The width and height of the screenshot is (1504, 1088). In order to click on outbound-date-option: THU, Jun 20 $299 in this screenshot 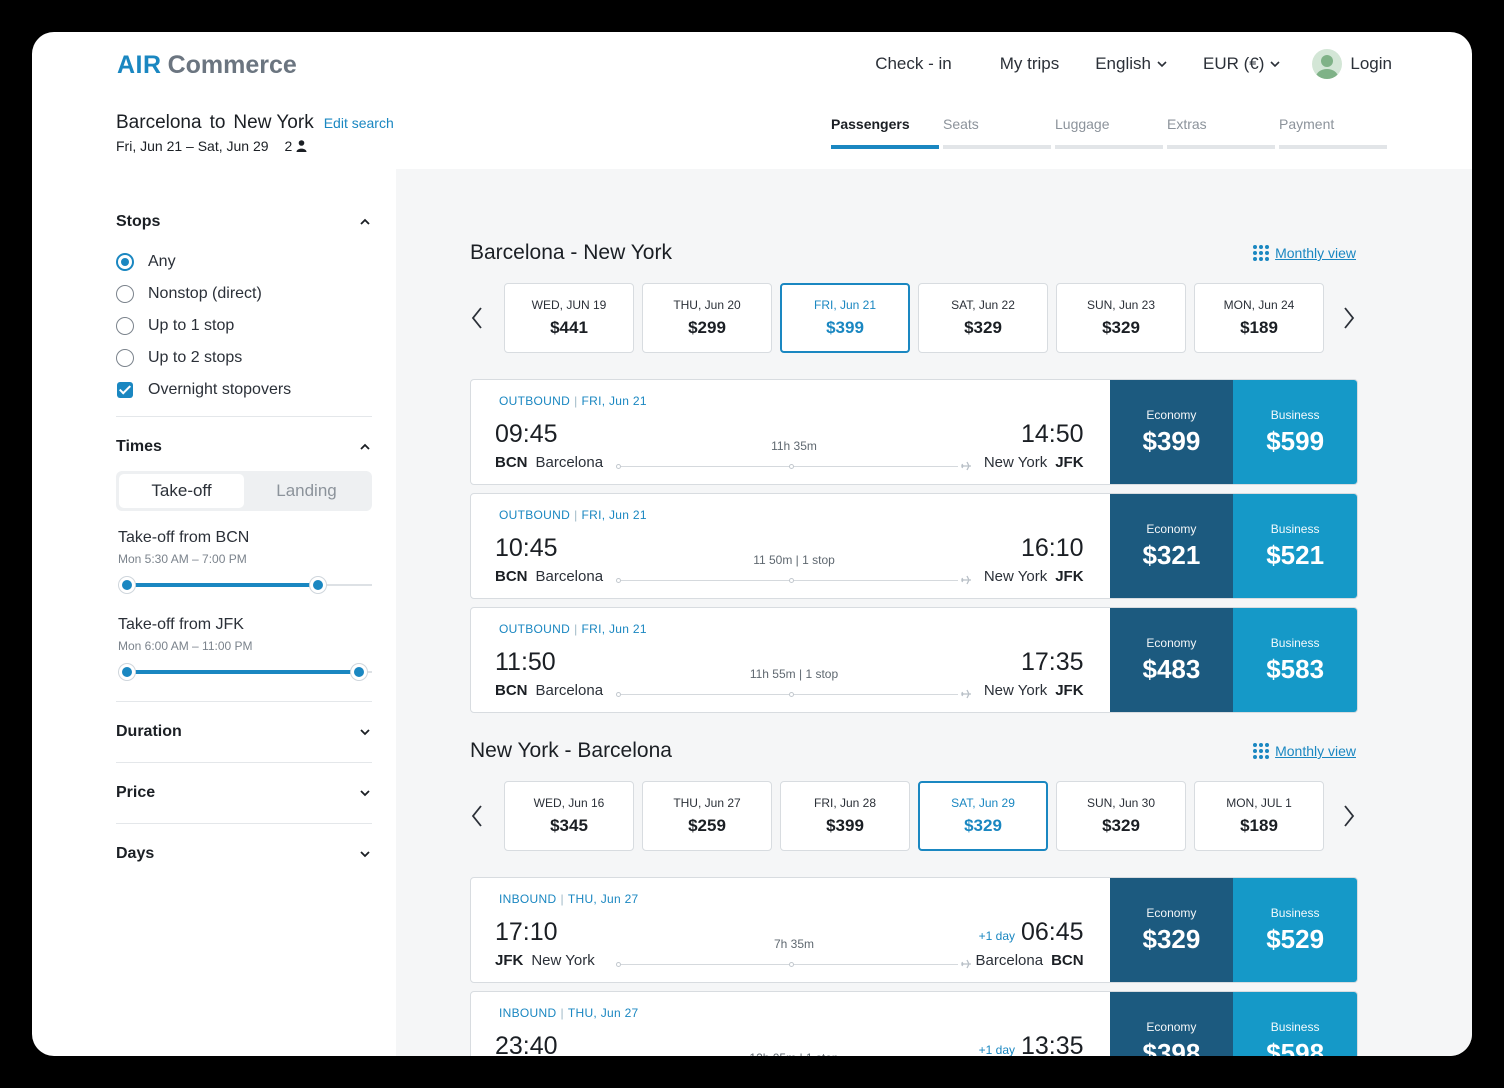, I will do `click(707, 318)`.